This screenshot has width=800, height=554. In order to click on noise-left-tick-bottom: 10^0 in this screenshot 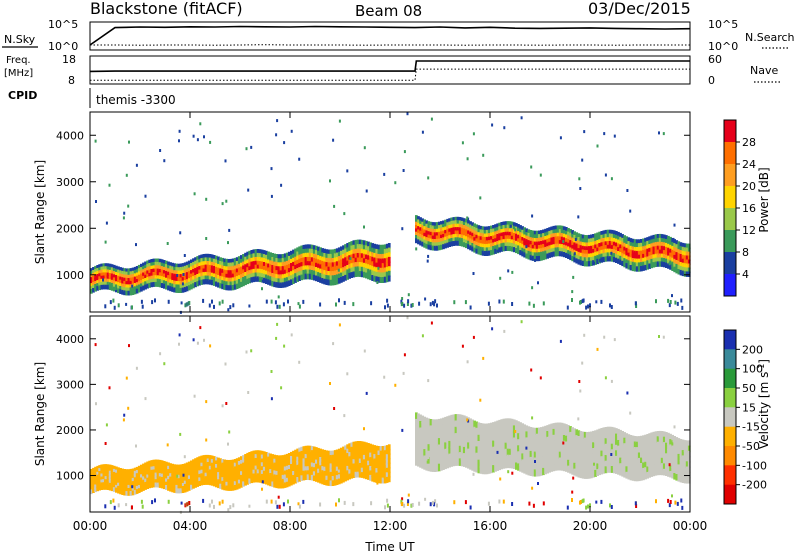, I will do `click(63, 46)`.